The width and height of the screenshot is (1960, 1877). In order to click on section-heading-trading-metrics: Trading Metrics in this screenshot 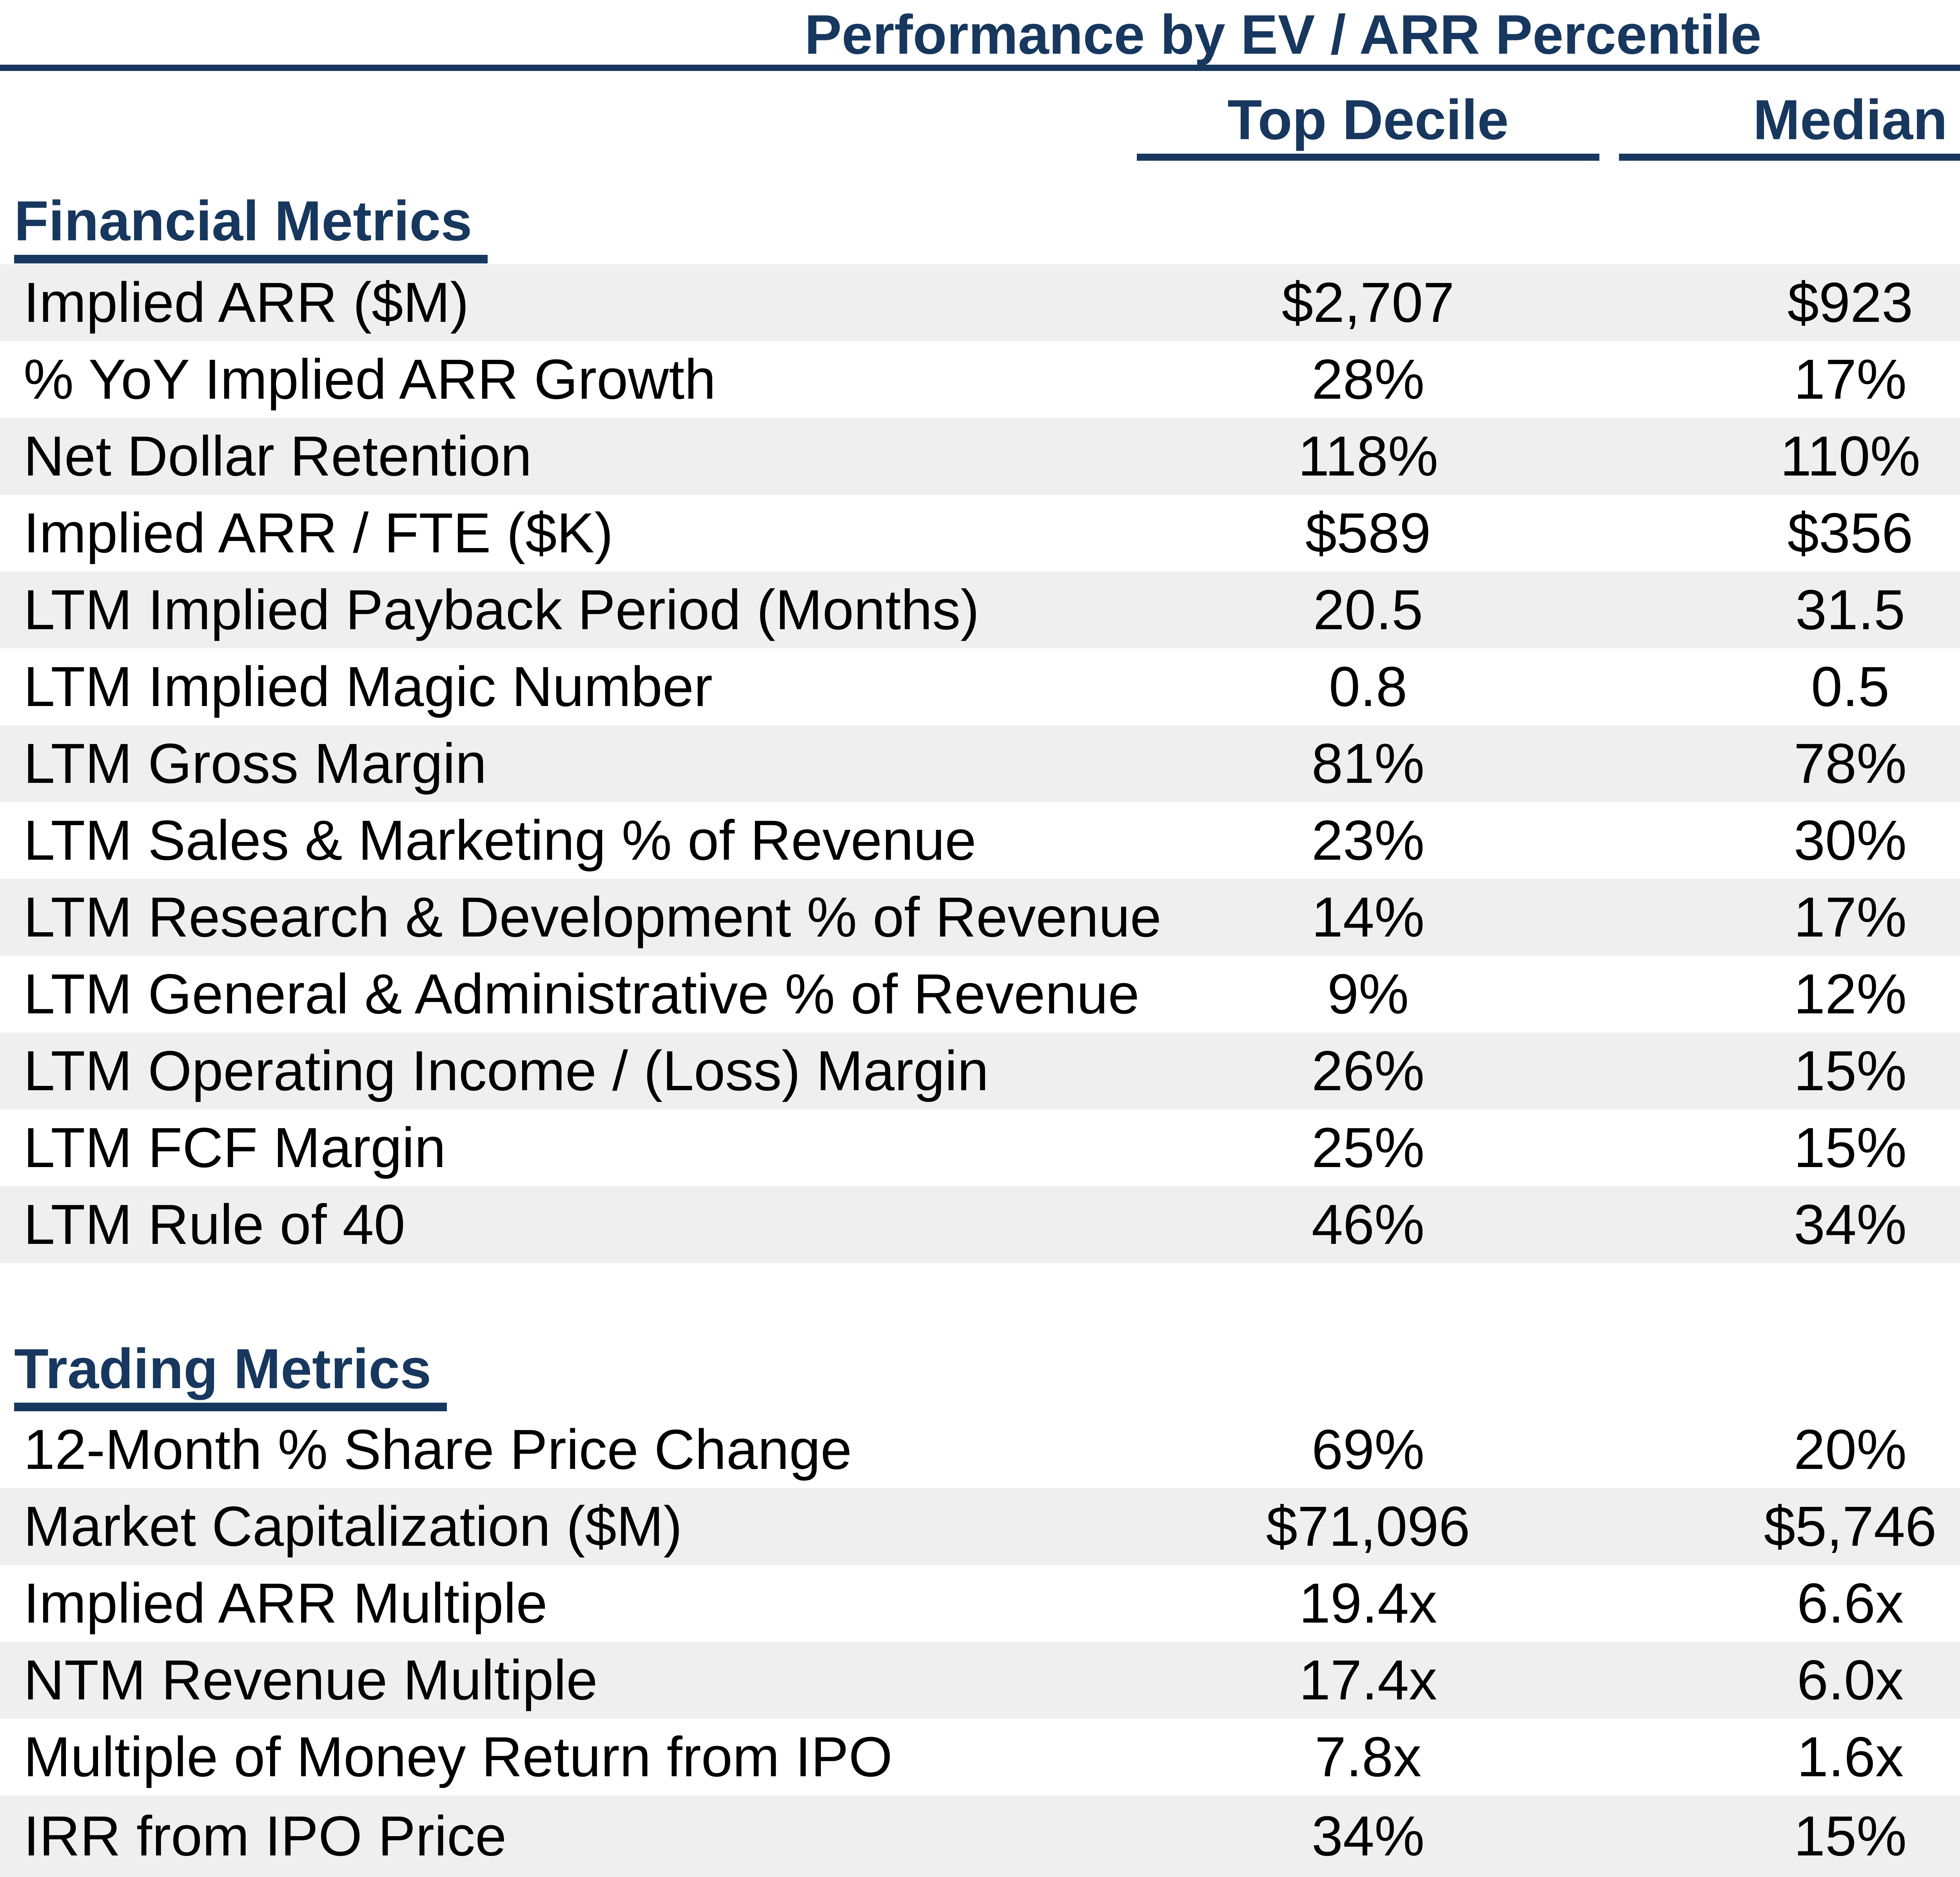, I will do `click(230, 1376)`.